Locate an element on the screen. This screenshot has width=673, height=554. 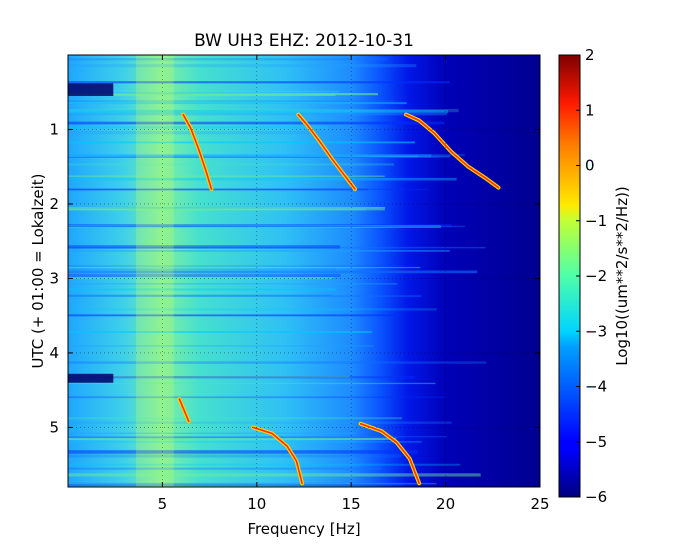
x-tick-label: 5 is located at coordinates (163, 504).